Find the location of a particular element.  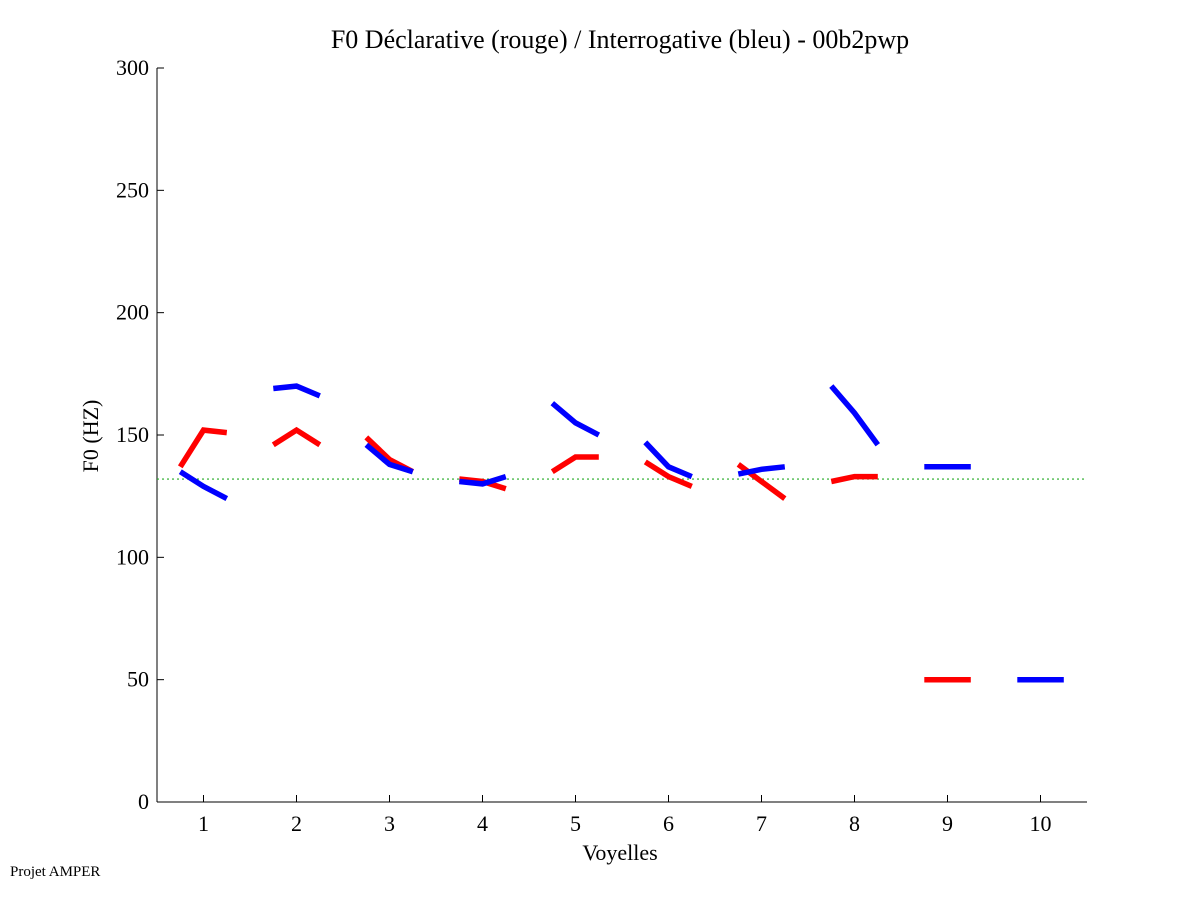

x-axis-label: Voyelles is located at coordinates (619, 852).